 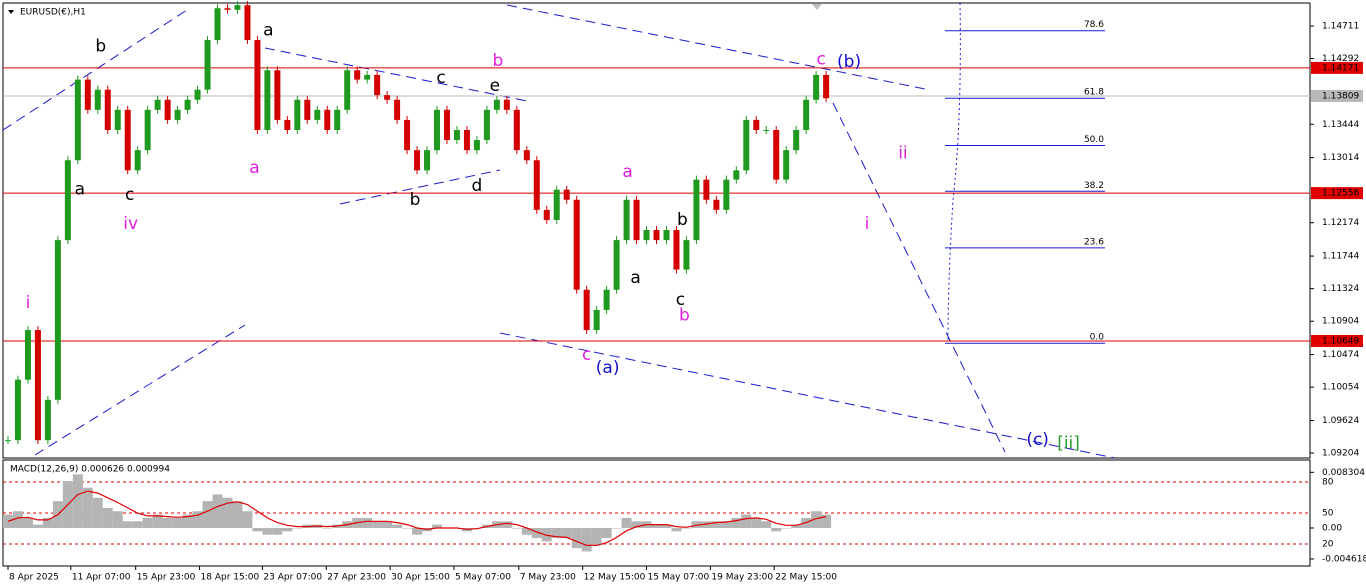 I want to click on x-tick-label: 23 Apr 07:00, so click(x=292, y=578).